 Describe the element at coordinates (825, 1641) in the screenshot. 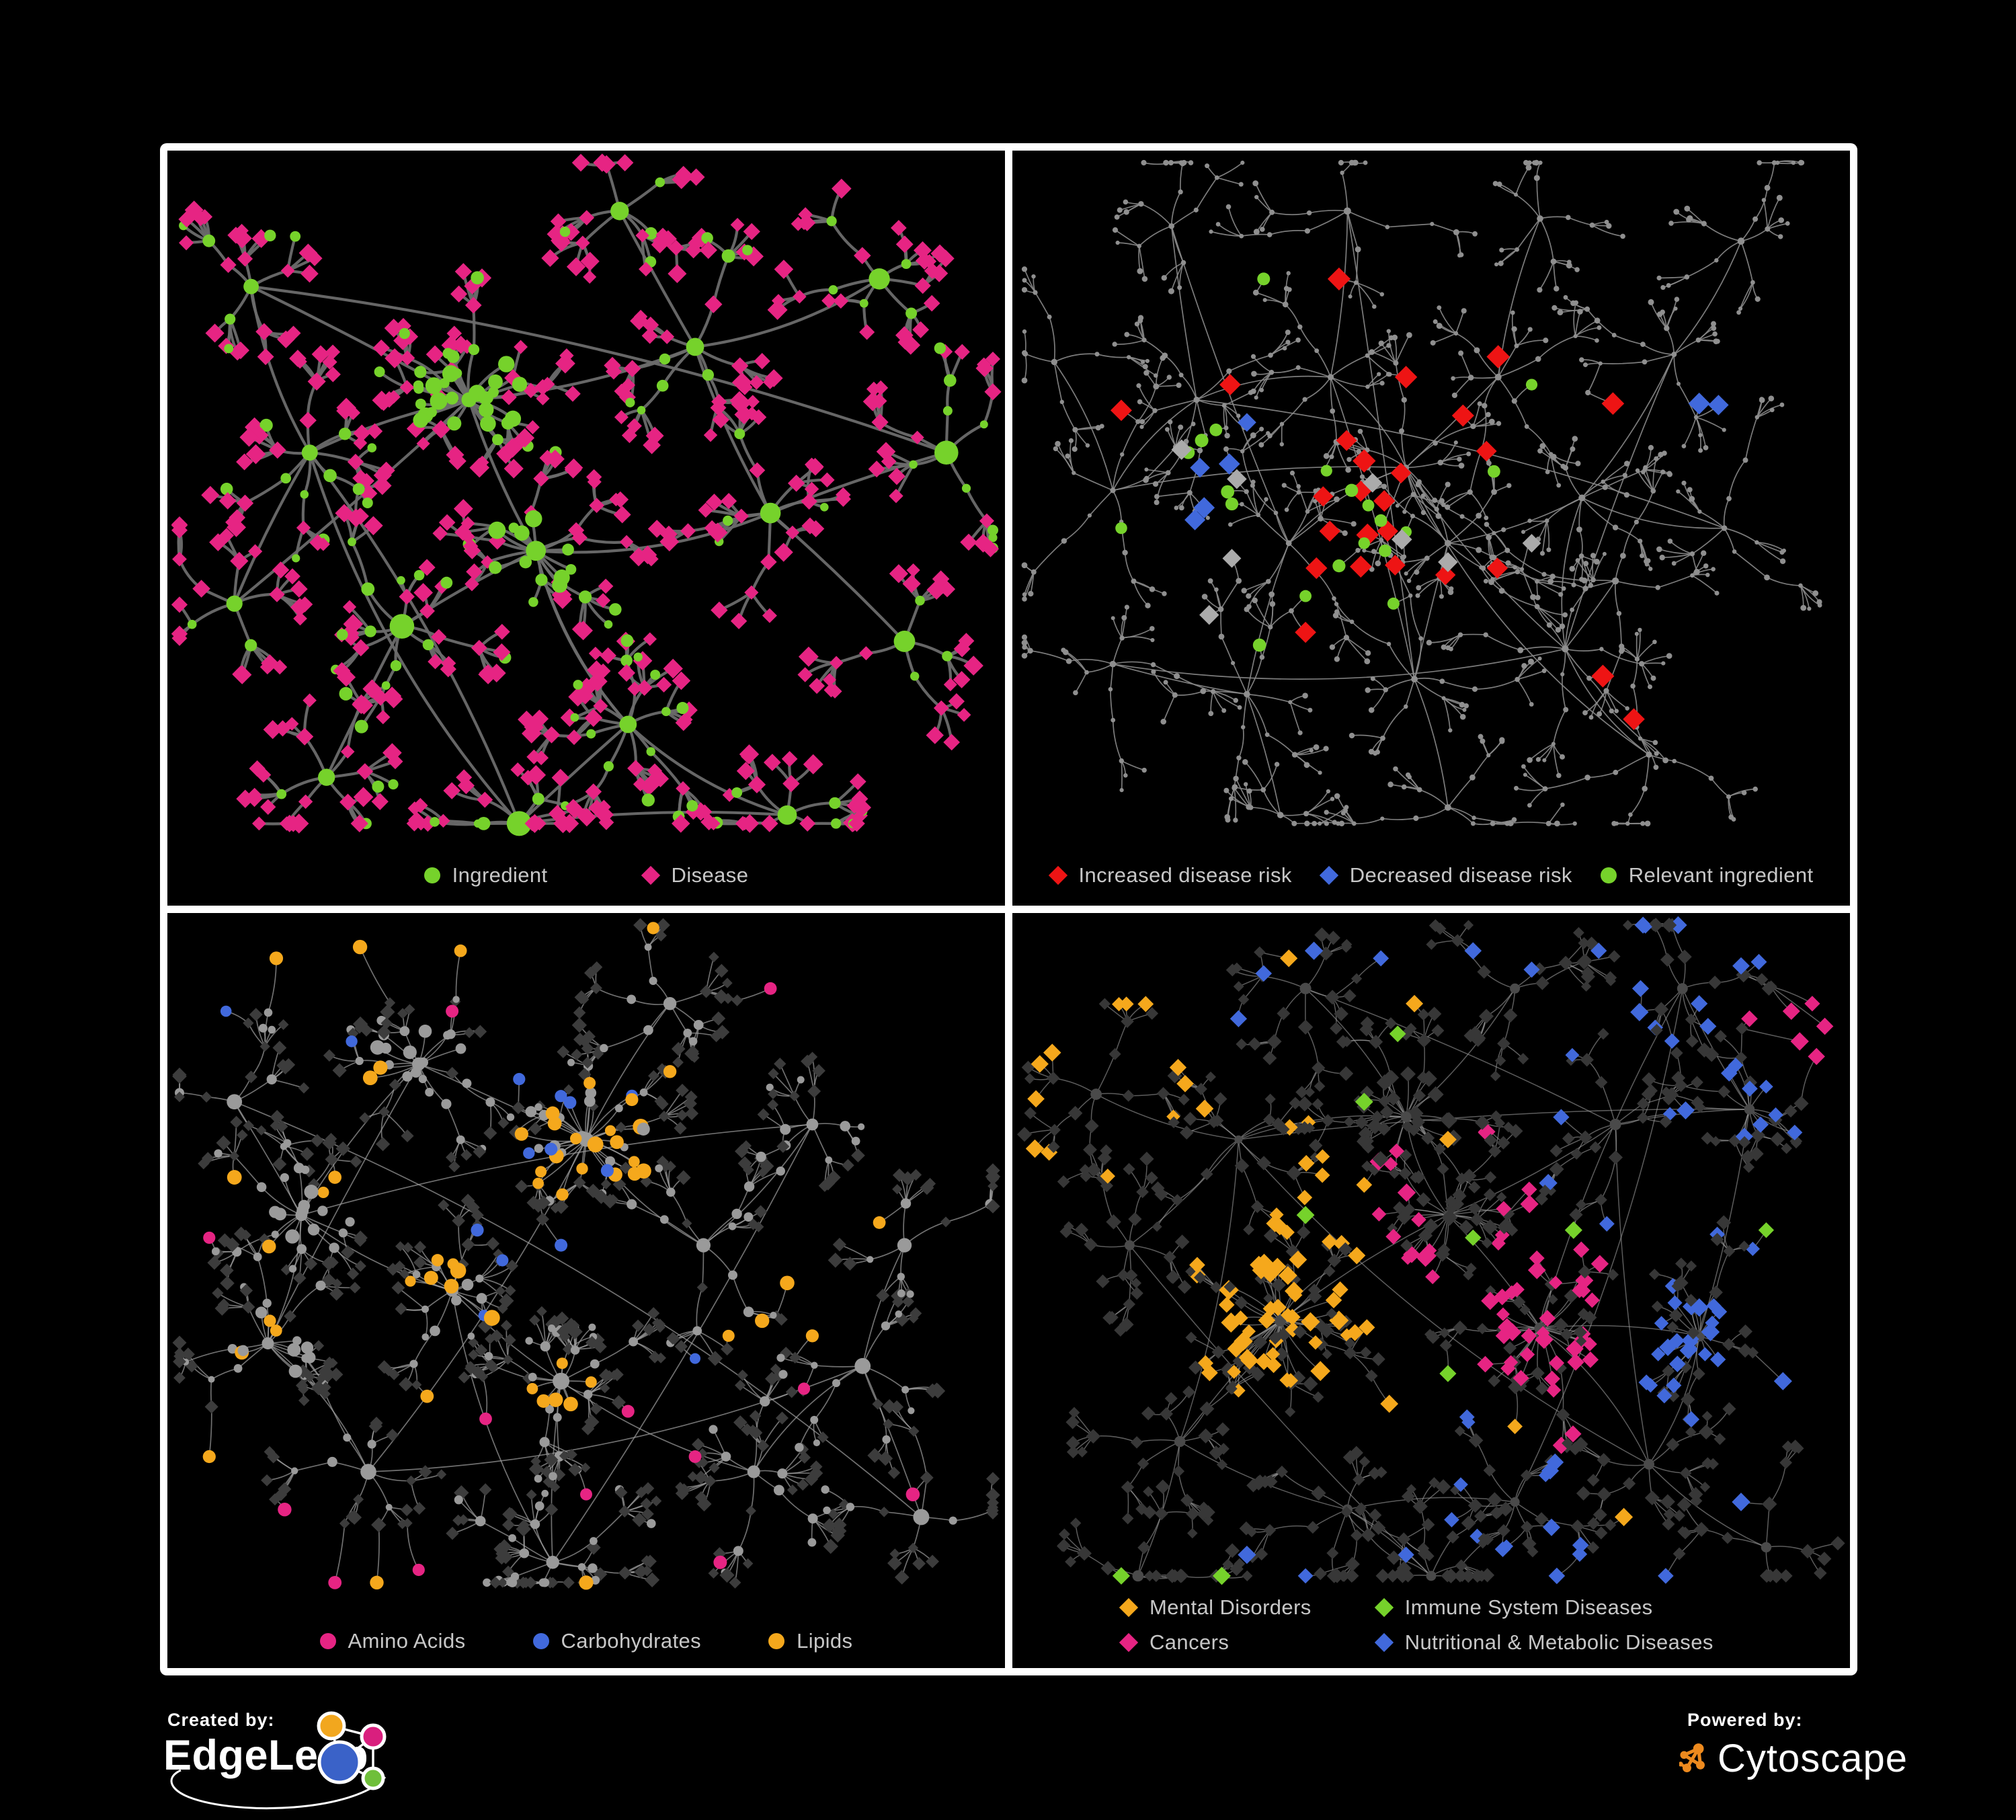

I see `legend-label: Lipids` at that location.